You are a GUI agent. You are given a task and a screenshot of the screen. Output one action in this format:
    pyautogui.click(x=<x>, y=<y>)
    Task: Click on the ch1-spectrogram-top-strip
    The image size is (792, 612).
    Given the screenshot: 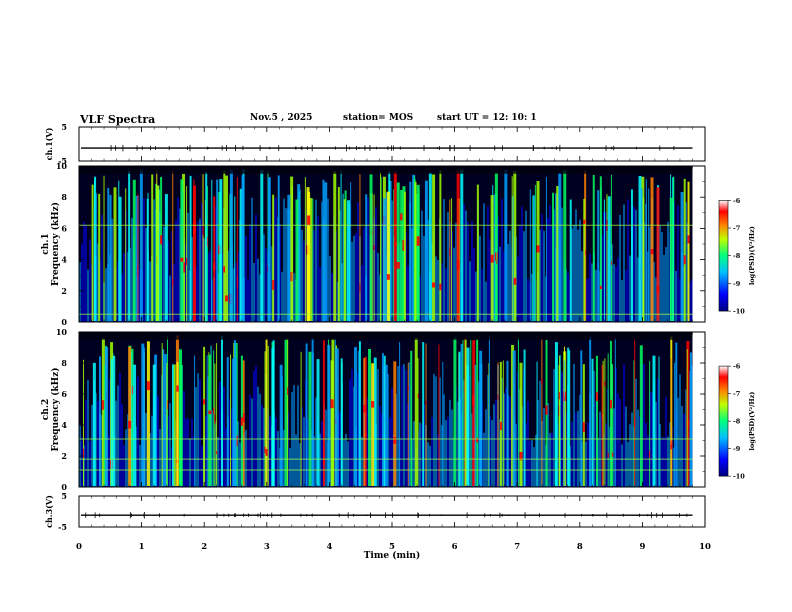 What is the action you would take?
    pyautogui.click(x=386, y=170)
    